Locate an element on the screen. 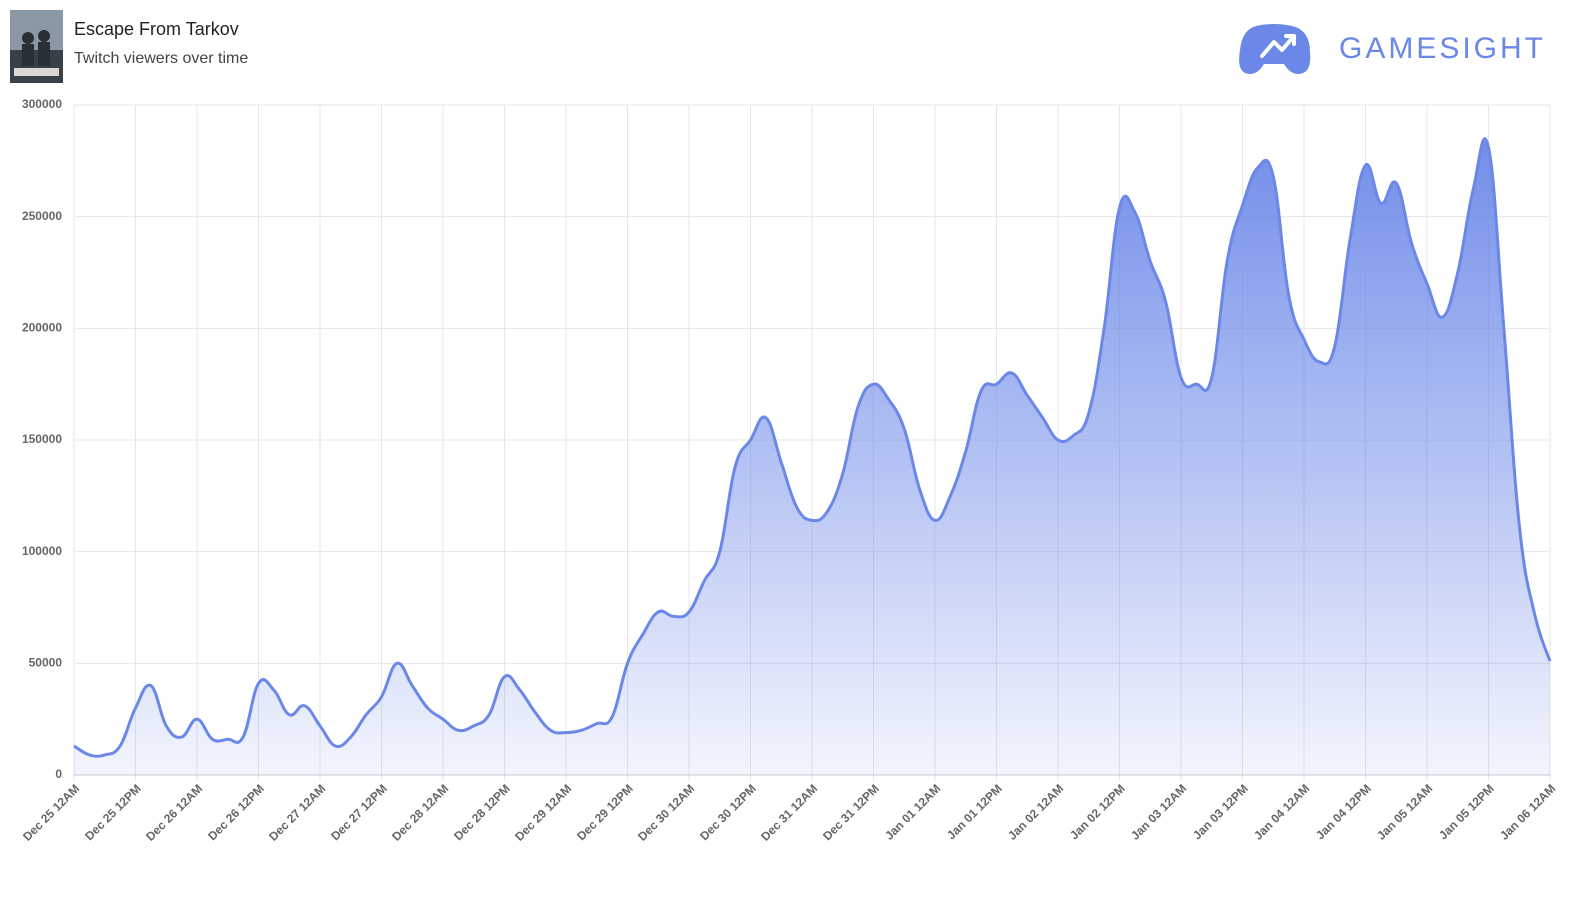 The image size is (1587, 908). x-tick-label: Dec 27 12PM is located at coordinates (359, 812).